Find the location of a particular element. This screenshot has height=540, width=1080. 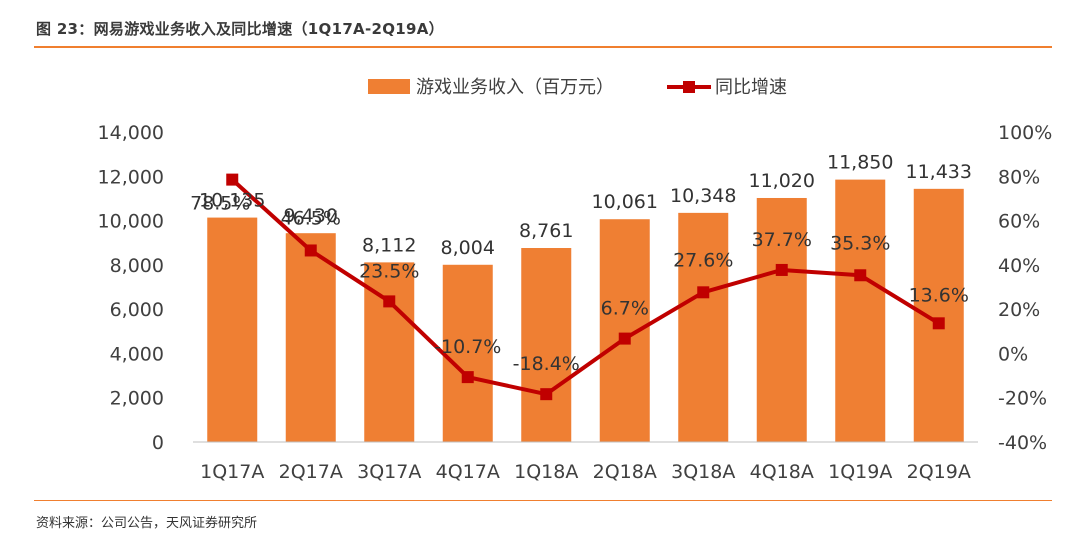

left-tick-label: 0 is located at coordinates (158, 443).